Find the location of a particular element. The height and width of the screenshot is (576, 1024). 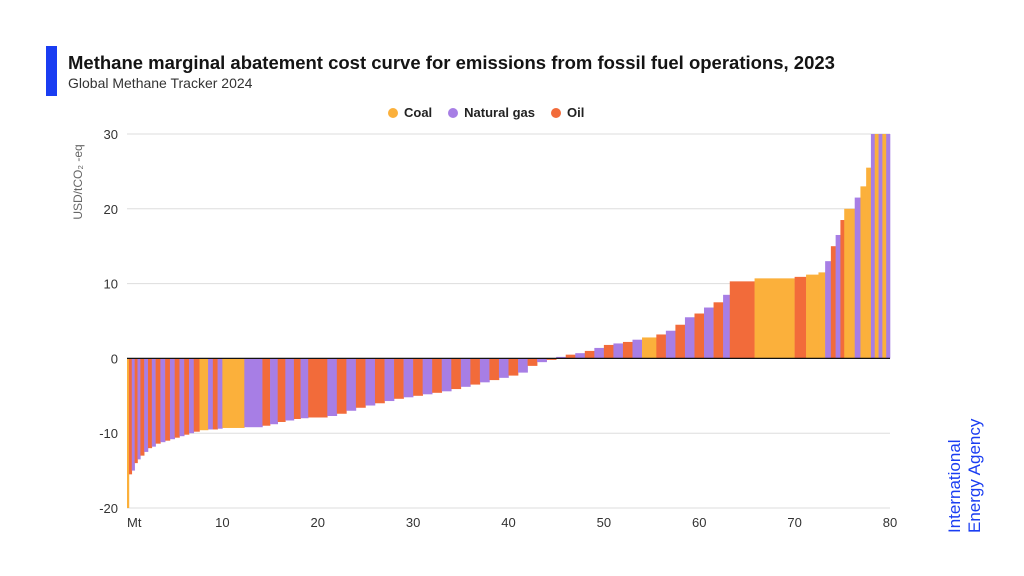

x-tick-label: 70 is located at coordinates (794, 522).